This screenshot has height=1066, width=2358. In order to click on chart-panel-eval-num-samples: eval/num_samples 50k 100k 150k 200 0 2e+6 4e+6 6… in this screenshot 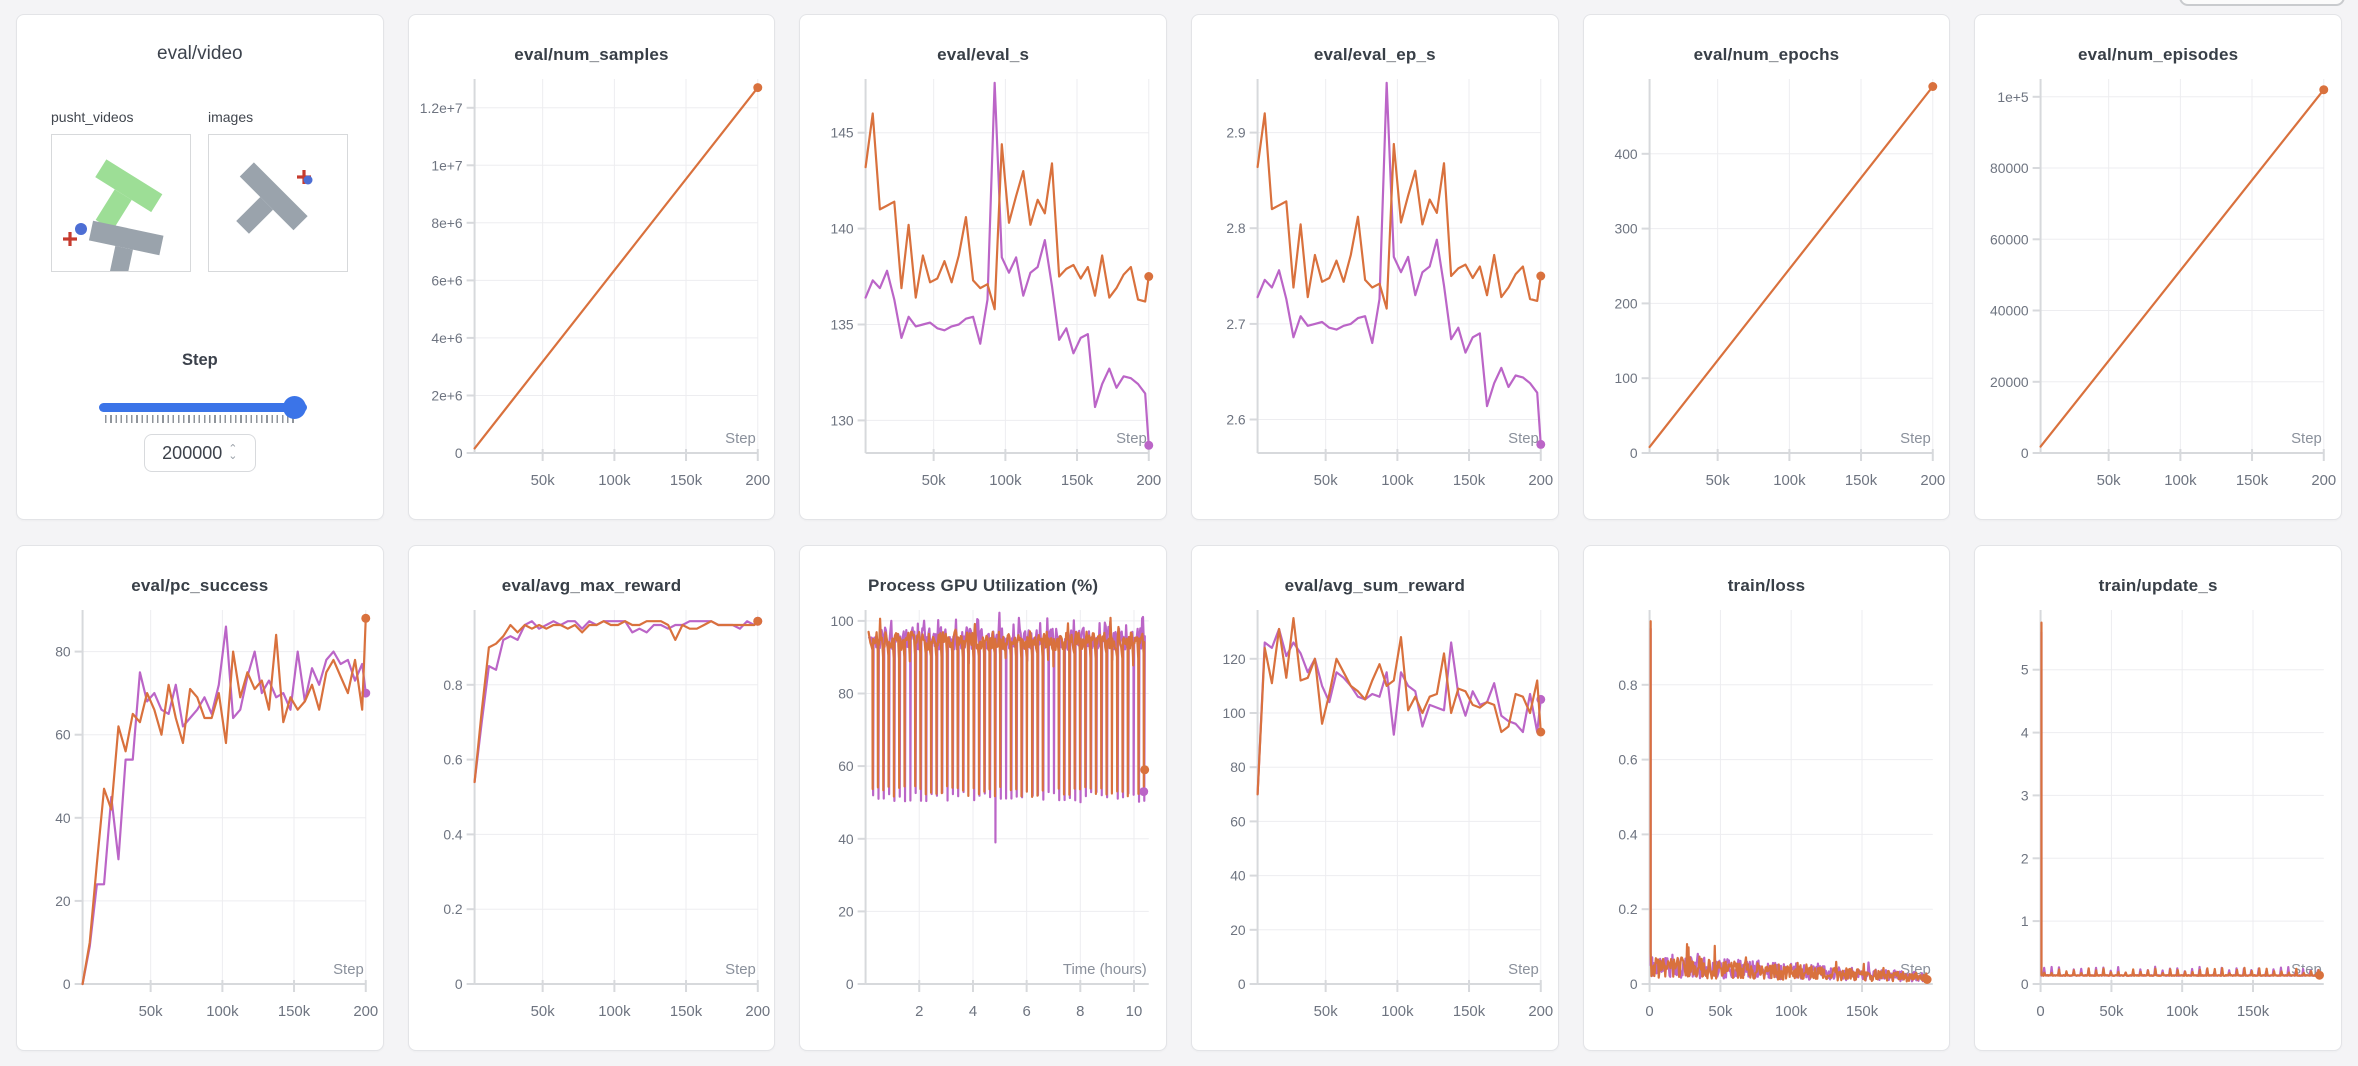, I will do `click(591, 267)`.